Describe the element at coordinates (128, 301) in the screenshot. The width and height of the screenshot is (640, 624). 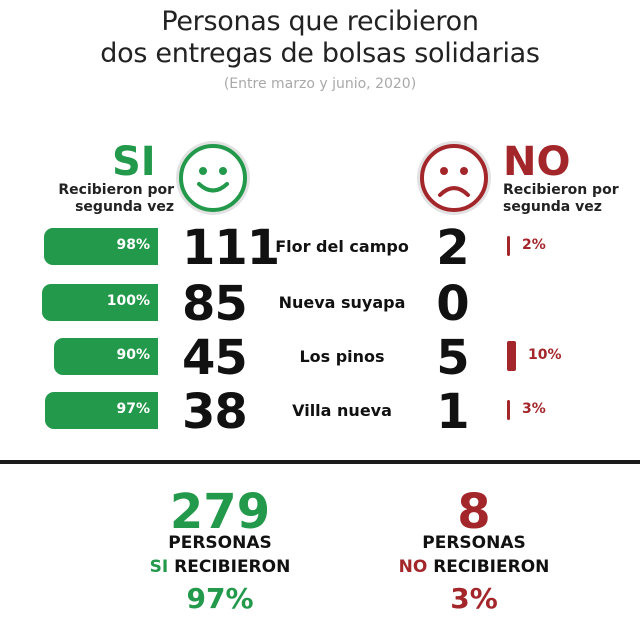
I see `yes-percent-label: 100%` at that location.